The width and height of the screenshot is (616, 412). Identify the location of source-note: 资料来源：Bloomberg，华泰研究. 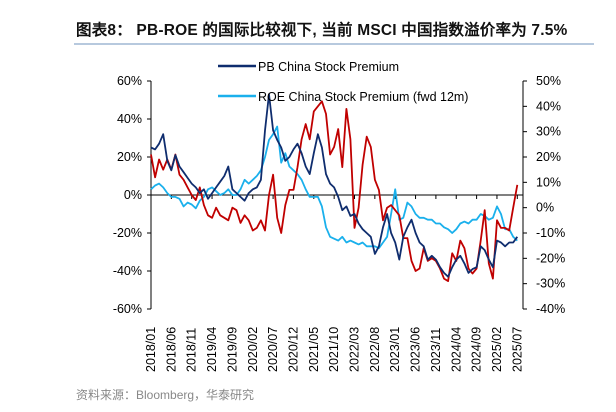
(165, 395).